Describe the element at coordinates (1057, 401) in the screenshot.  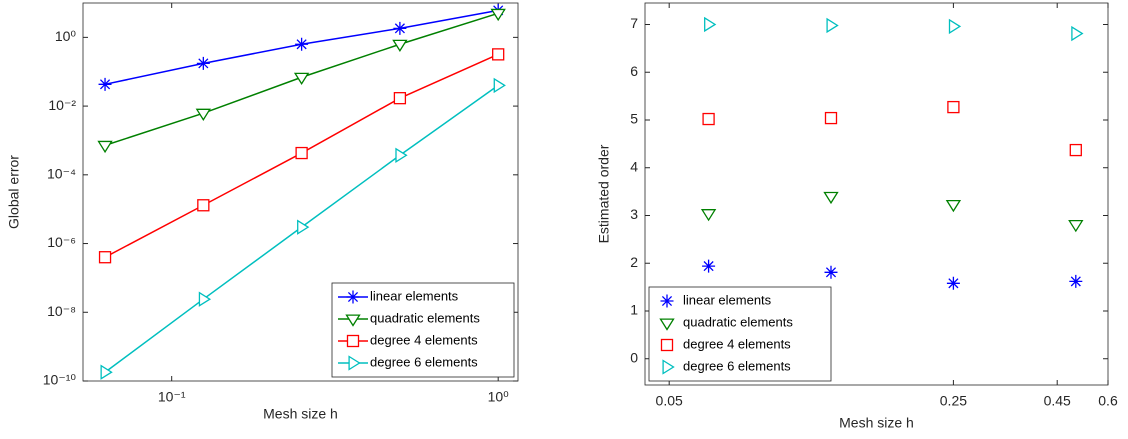
I see `x-tick-label: 0.45` at that location.